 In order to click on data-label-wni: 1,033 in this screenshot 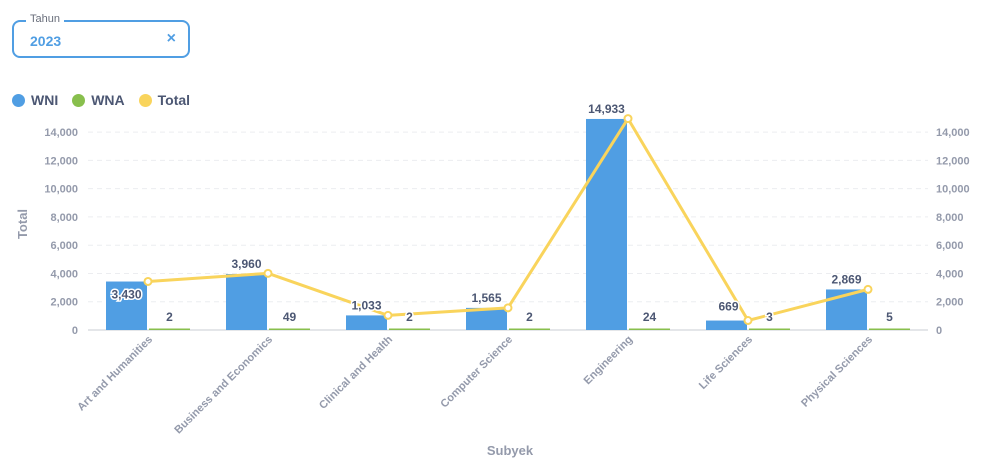, I will do `click(366, 305)`.